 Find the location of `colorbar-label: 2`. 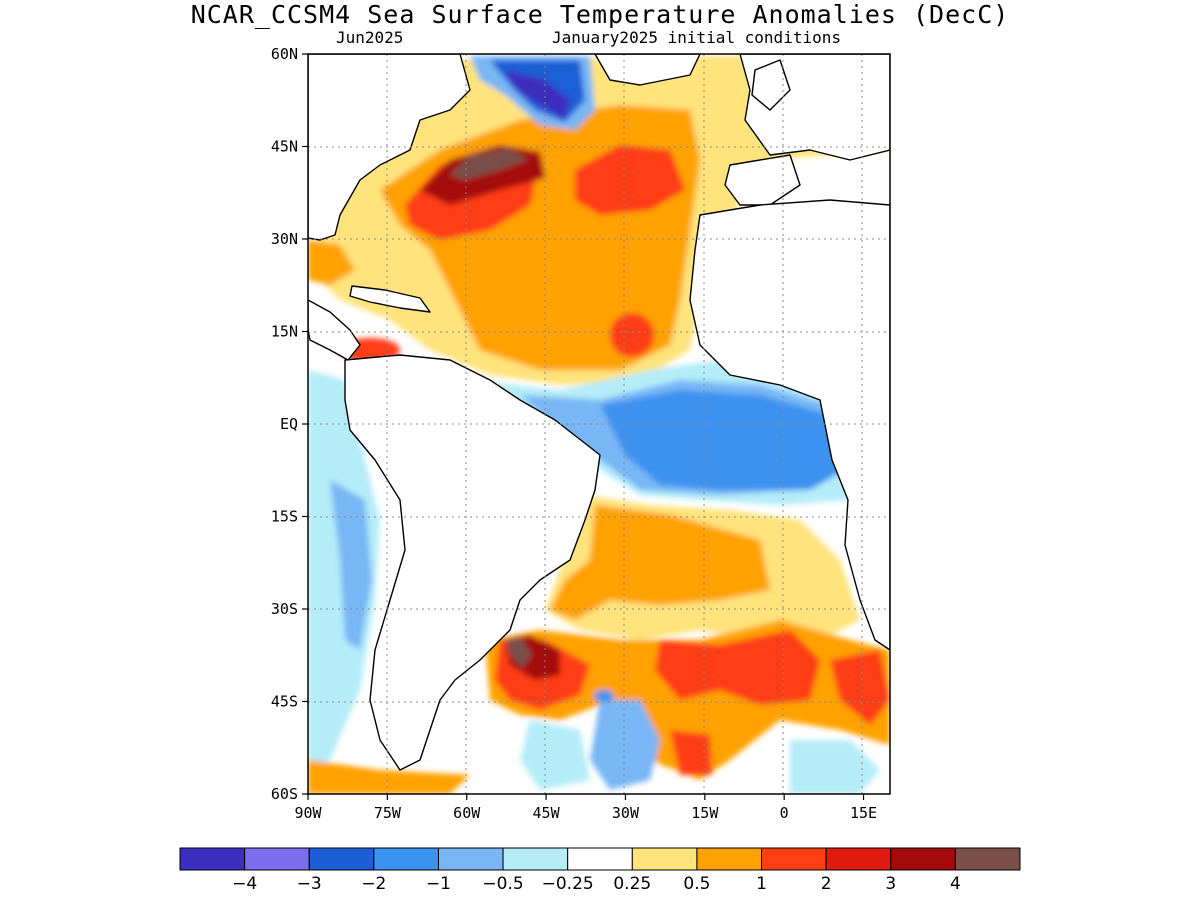

colorbar-label: 2 is located at coordinates (826, 884).